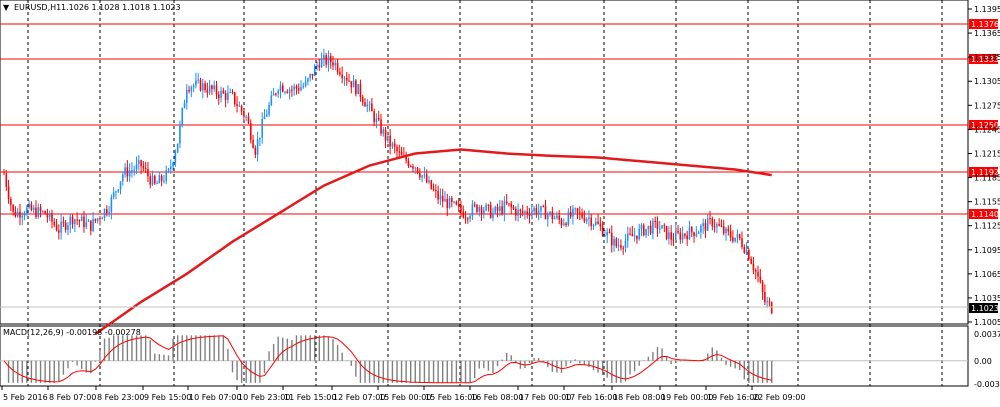 The width and height of the screenshot is (1000, 407). What do you see at coordinates (405, 397) in the screenshot?
I see `time-tick-label: 15 Feb 00:00` at bounding box center [405, 397].